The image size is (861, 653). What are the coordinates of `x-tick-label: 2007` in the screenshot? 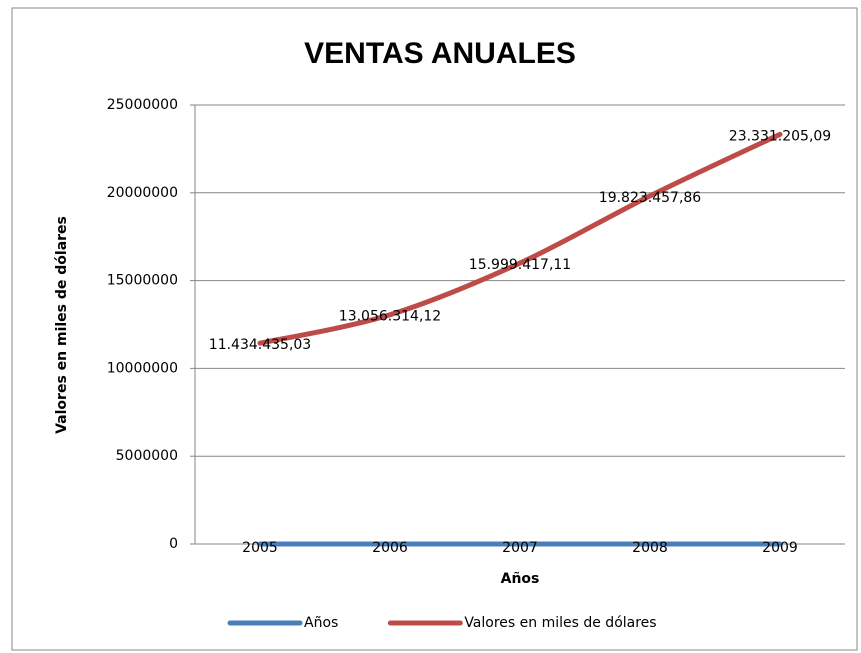 It's located at (520, 548).